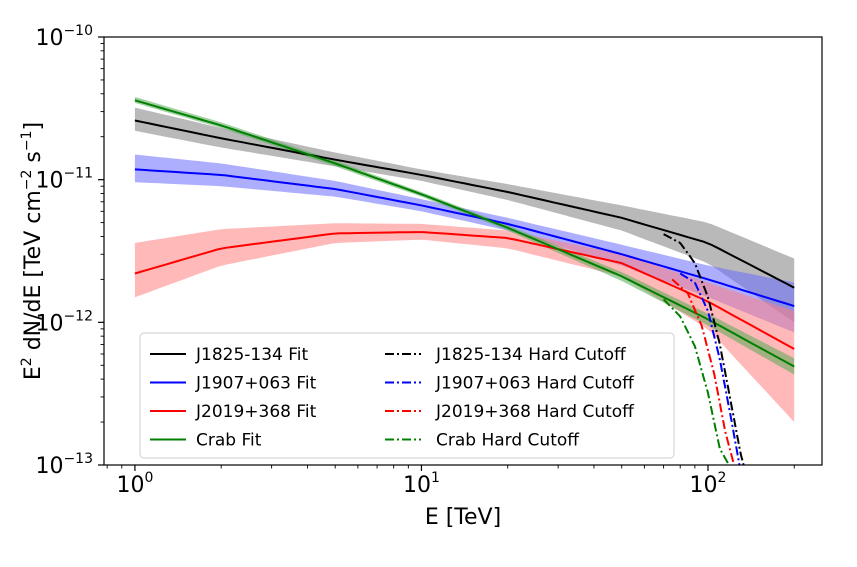 Image resolution: width=857 pixels, height=567 pixels. Describe the element at coordinates (256, 384) in the screenshot. I see `legend-label-1: J1907+063 Fit` at that location.